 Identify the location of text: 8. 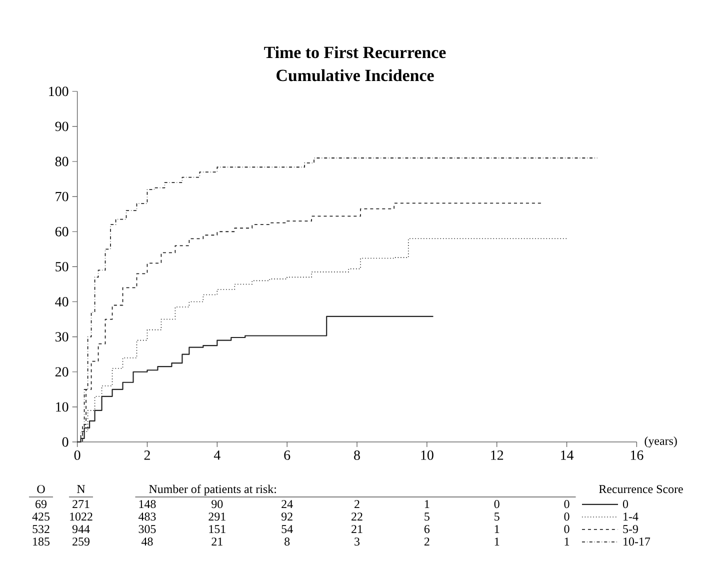
(287, 542).